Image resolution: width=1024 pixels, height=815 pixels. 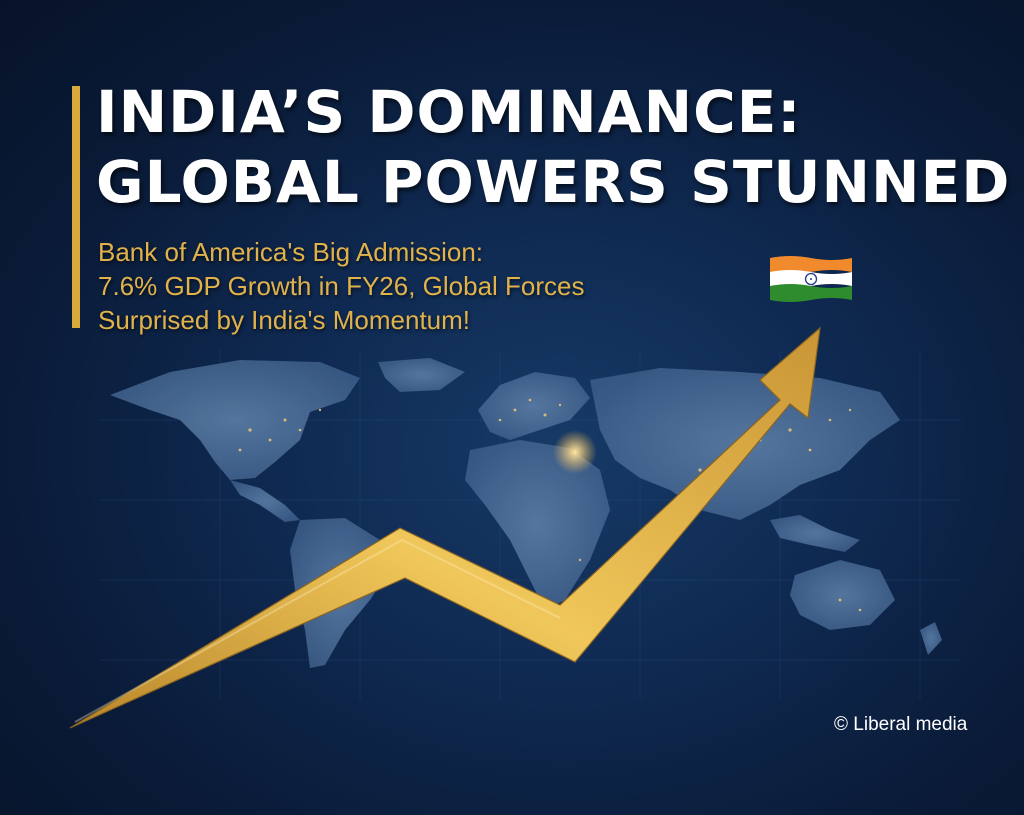 I want to click on subtitle-line-1: Bank of America's Big Admission:, so click(x=291, y=252).